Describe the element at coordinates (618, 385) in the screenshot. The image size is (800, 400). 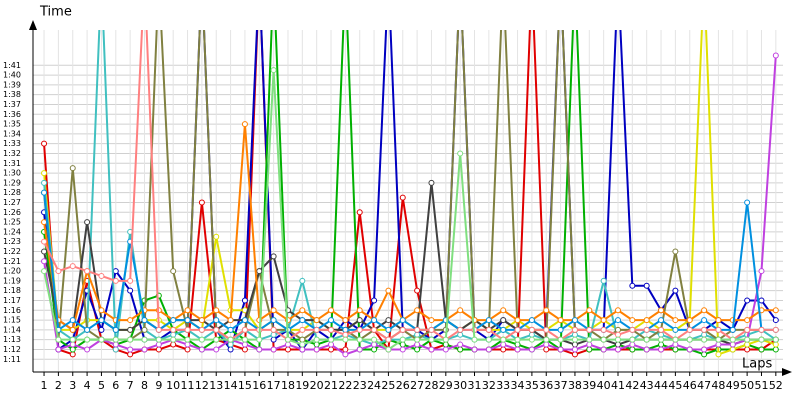
I see `x-tick-label: 41` at that location.